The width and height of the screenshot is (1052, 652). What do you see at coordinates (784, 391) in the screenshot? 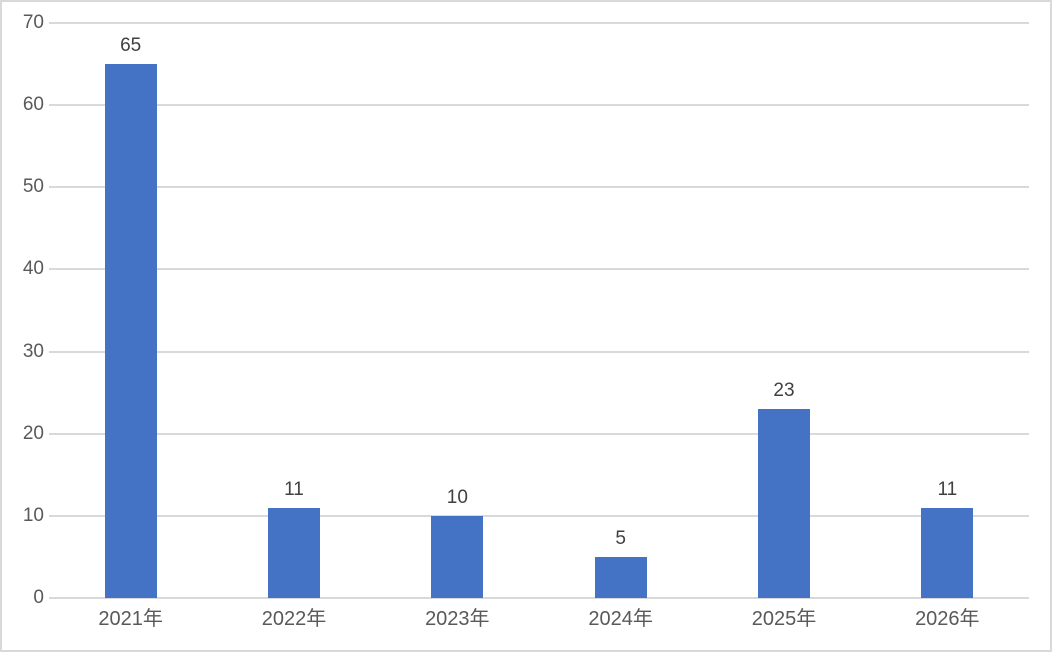
I see `bar-value-label: 23` at bounding box center [784, 391].